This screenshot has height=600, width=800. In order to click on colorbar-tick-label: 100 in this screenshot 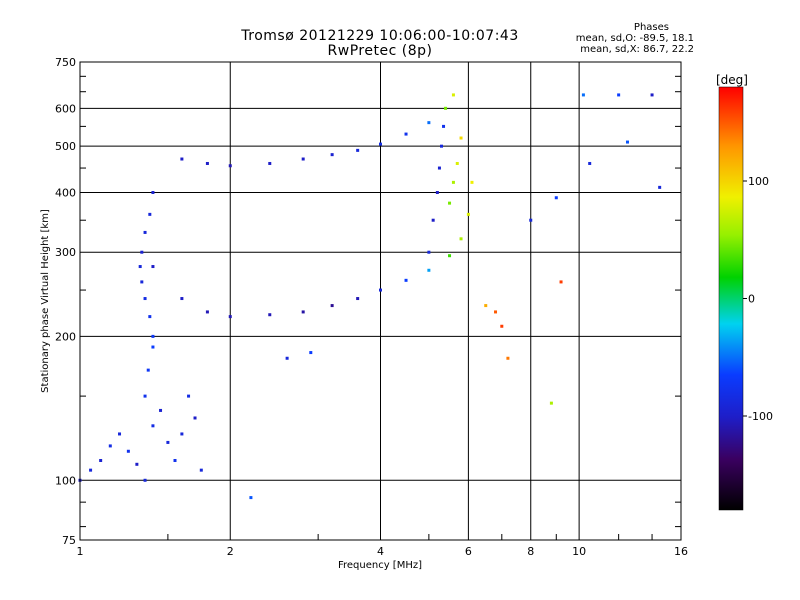, I will do `click(758, 181)`.